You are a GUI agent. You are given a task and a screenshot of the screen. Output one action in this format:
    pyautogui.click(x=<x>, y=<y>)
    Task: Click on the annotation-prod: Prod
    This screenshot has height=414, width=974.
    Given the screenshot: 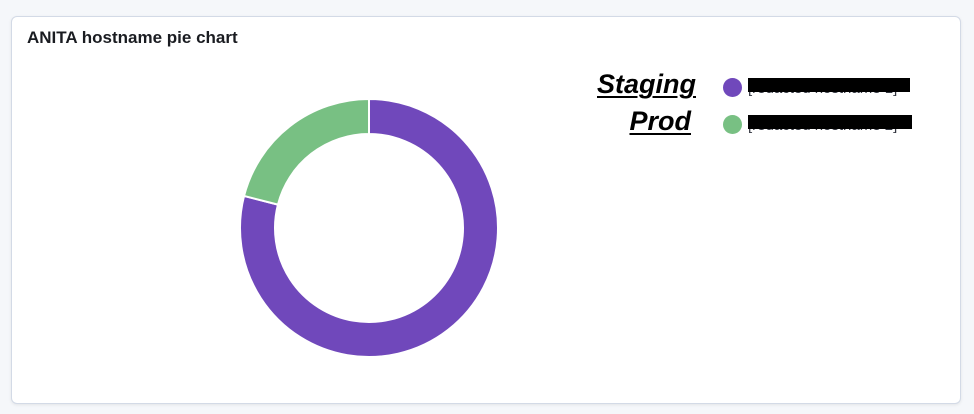 What is the action you would take?
    pyautogui.click(x=660, y=121)
    